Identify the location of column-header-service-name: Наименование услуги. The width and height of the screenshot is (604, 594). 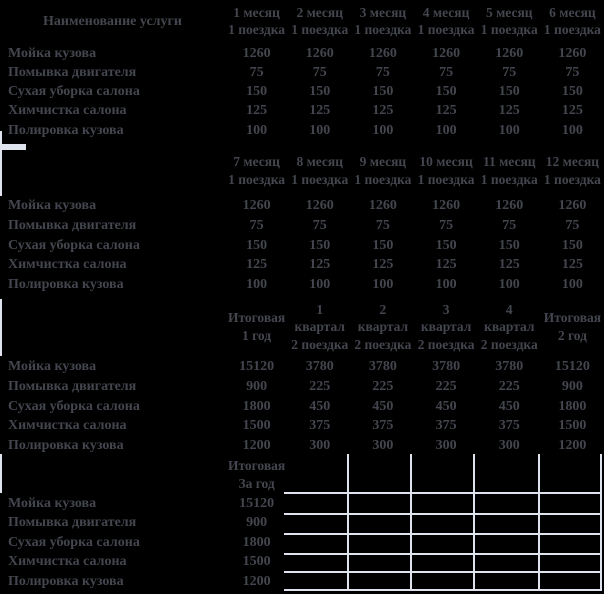
(112, 21).